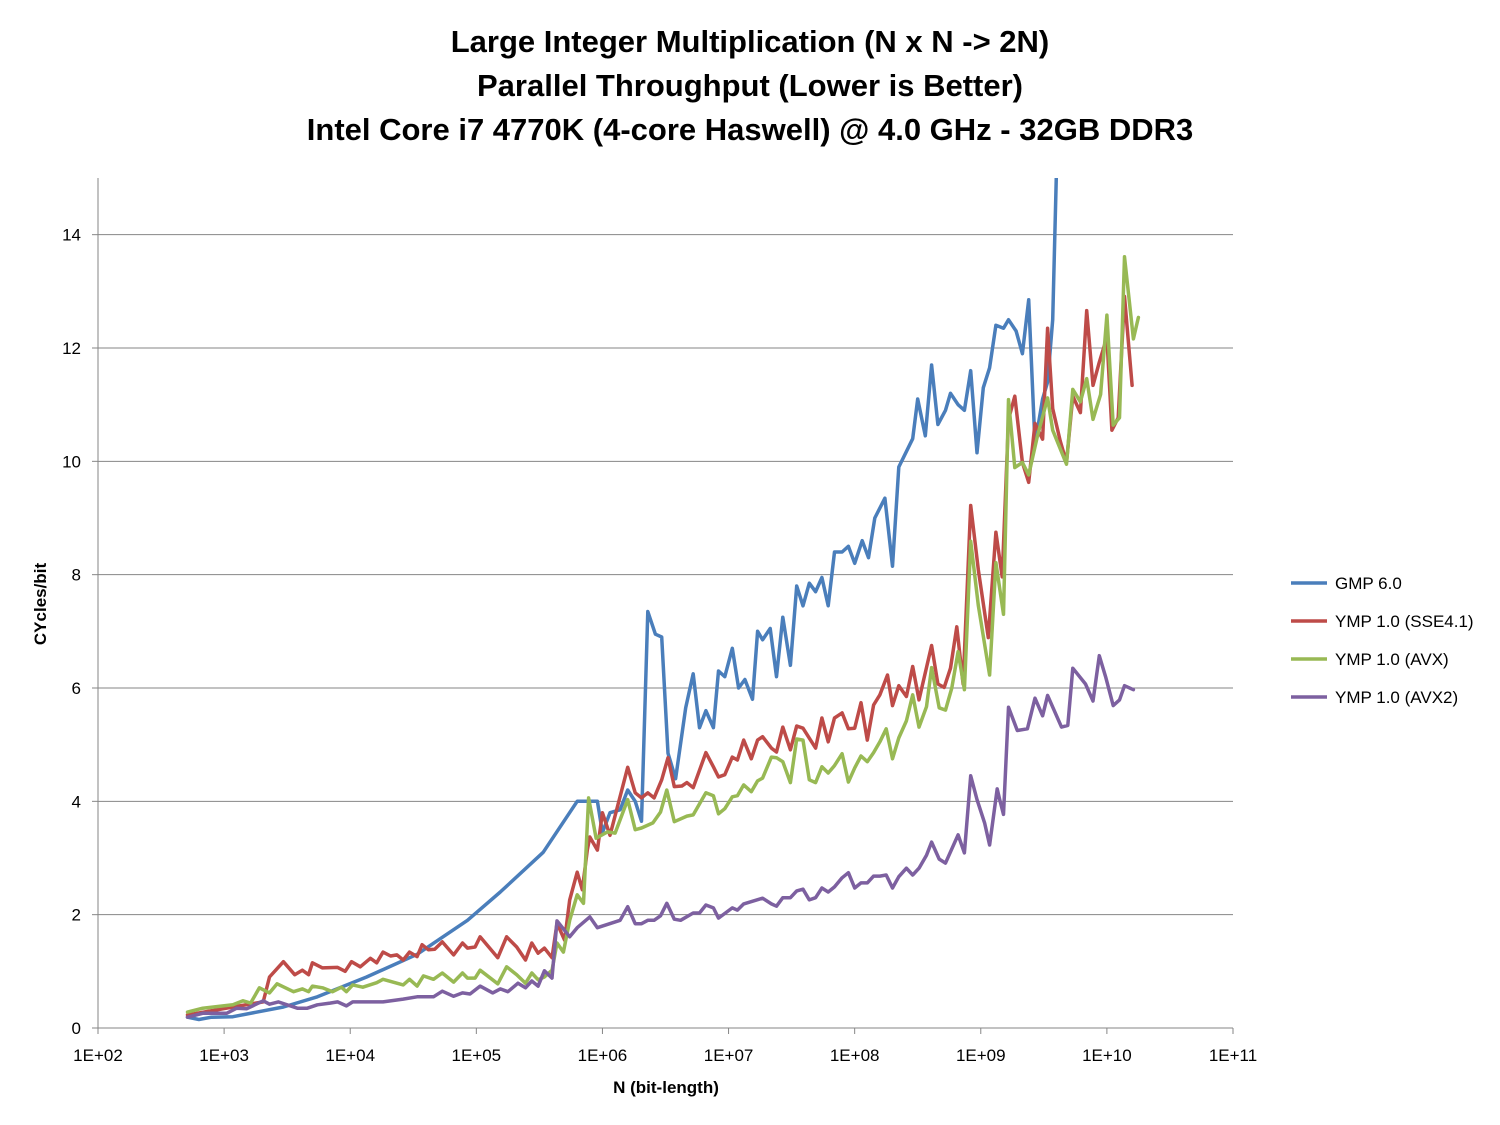 The width and height of the screenshot is (1500, 1125). I want to click on x-tick-label: 1E+05, so click(477, 1055).